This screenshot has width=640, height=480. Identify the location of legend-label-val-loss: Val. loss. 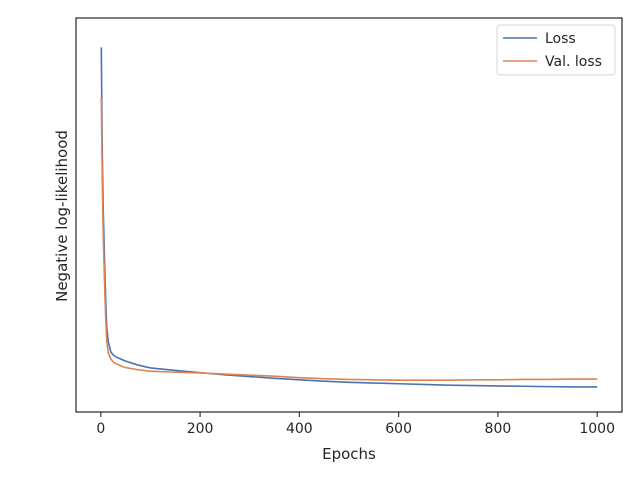
(573, 62).